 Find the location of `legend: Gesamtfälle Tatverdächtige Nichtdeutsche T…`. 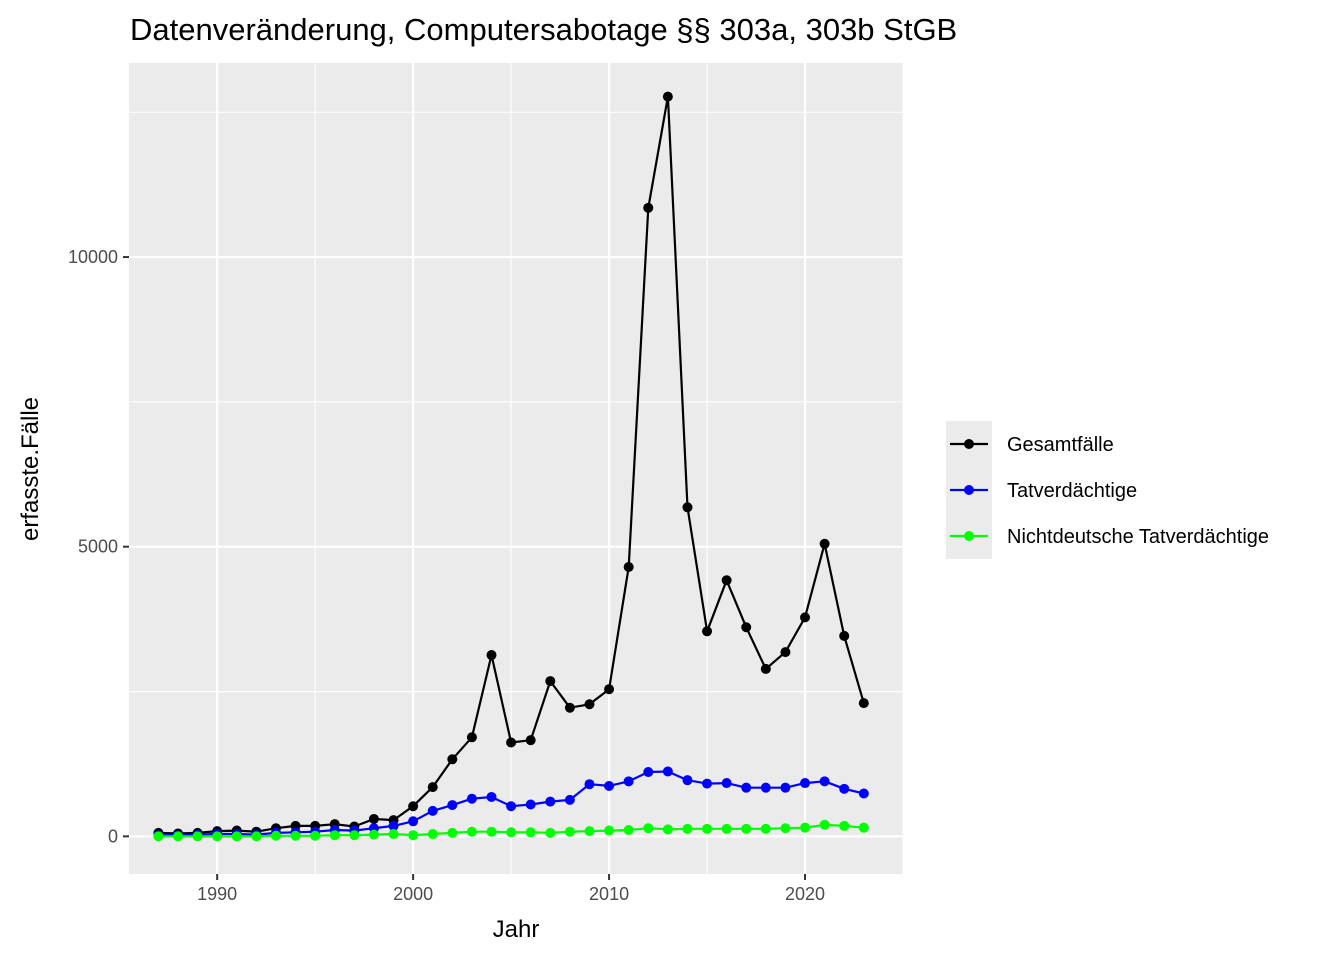

legend: Gesamtfälle Tatverdächtige Nichtdeutsche T… is located at coordinates (1107, 490).